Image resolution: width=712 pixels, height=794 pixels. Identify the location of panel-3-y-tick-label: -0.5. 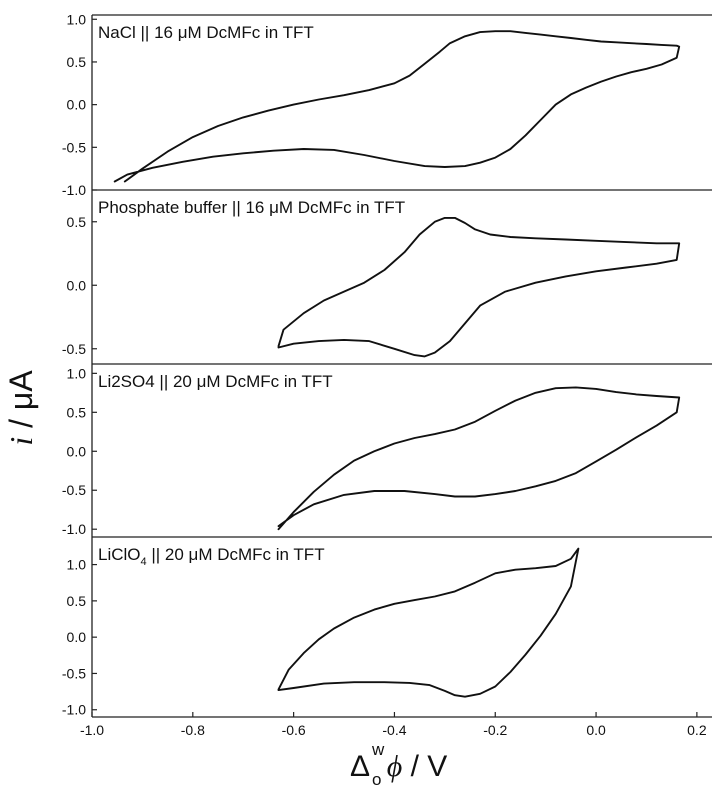
(74, 490).